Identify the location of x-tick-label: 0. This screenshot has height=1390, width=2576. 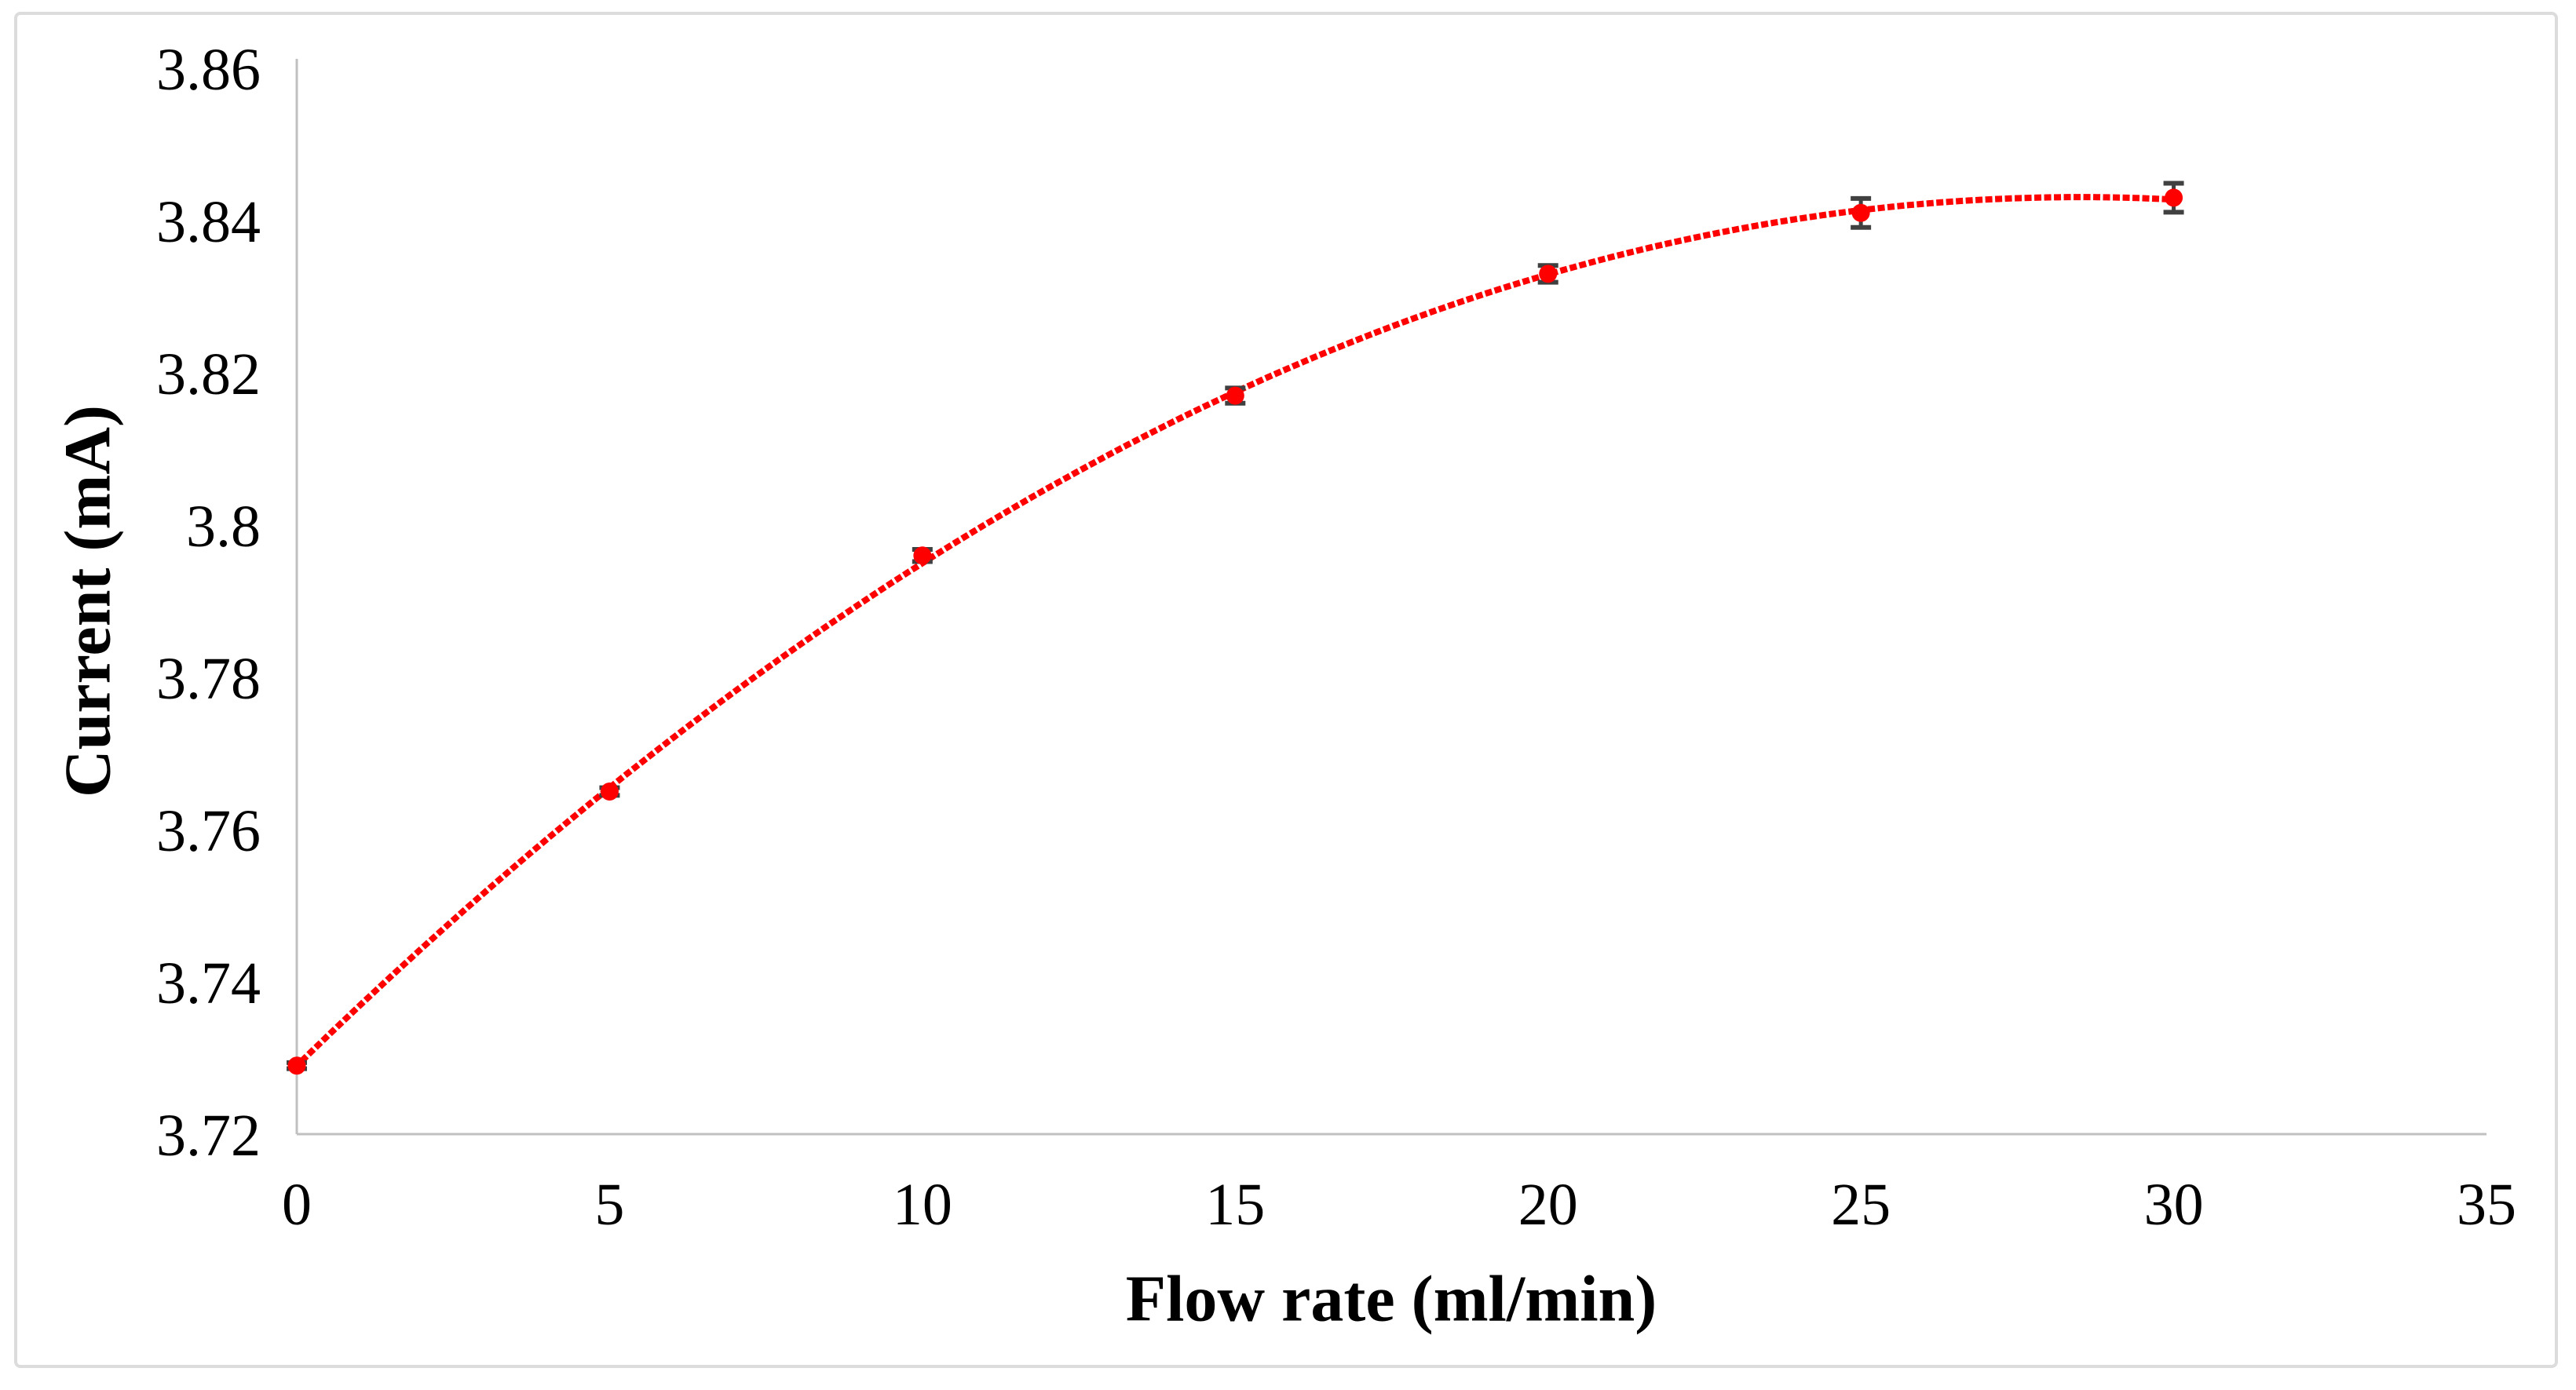
(297, 1205).